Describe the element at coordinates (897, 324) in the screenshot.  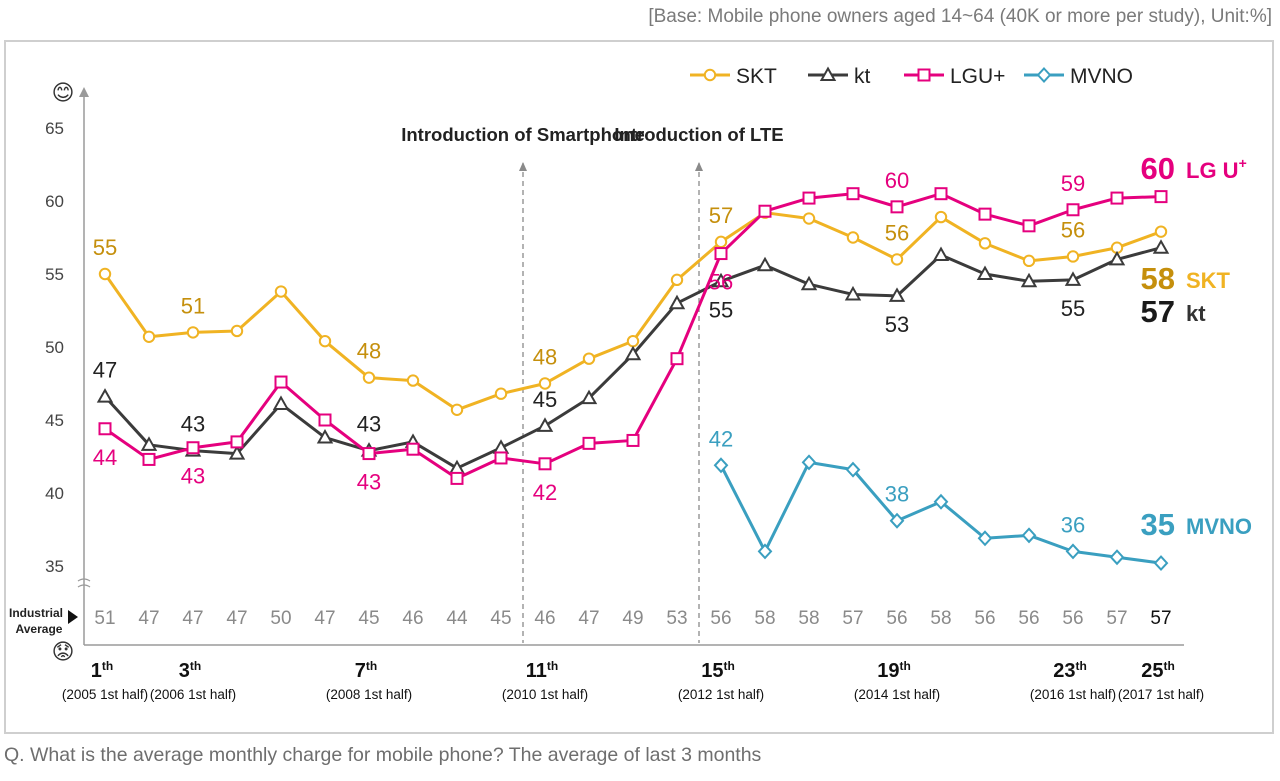
I see `data-label: 53` at that location.